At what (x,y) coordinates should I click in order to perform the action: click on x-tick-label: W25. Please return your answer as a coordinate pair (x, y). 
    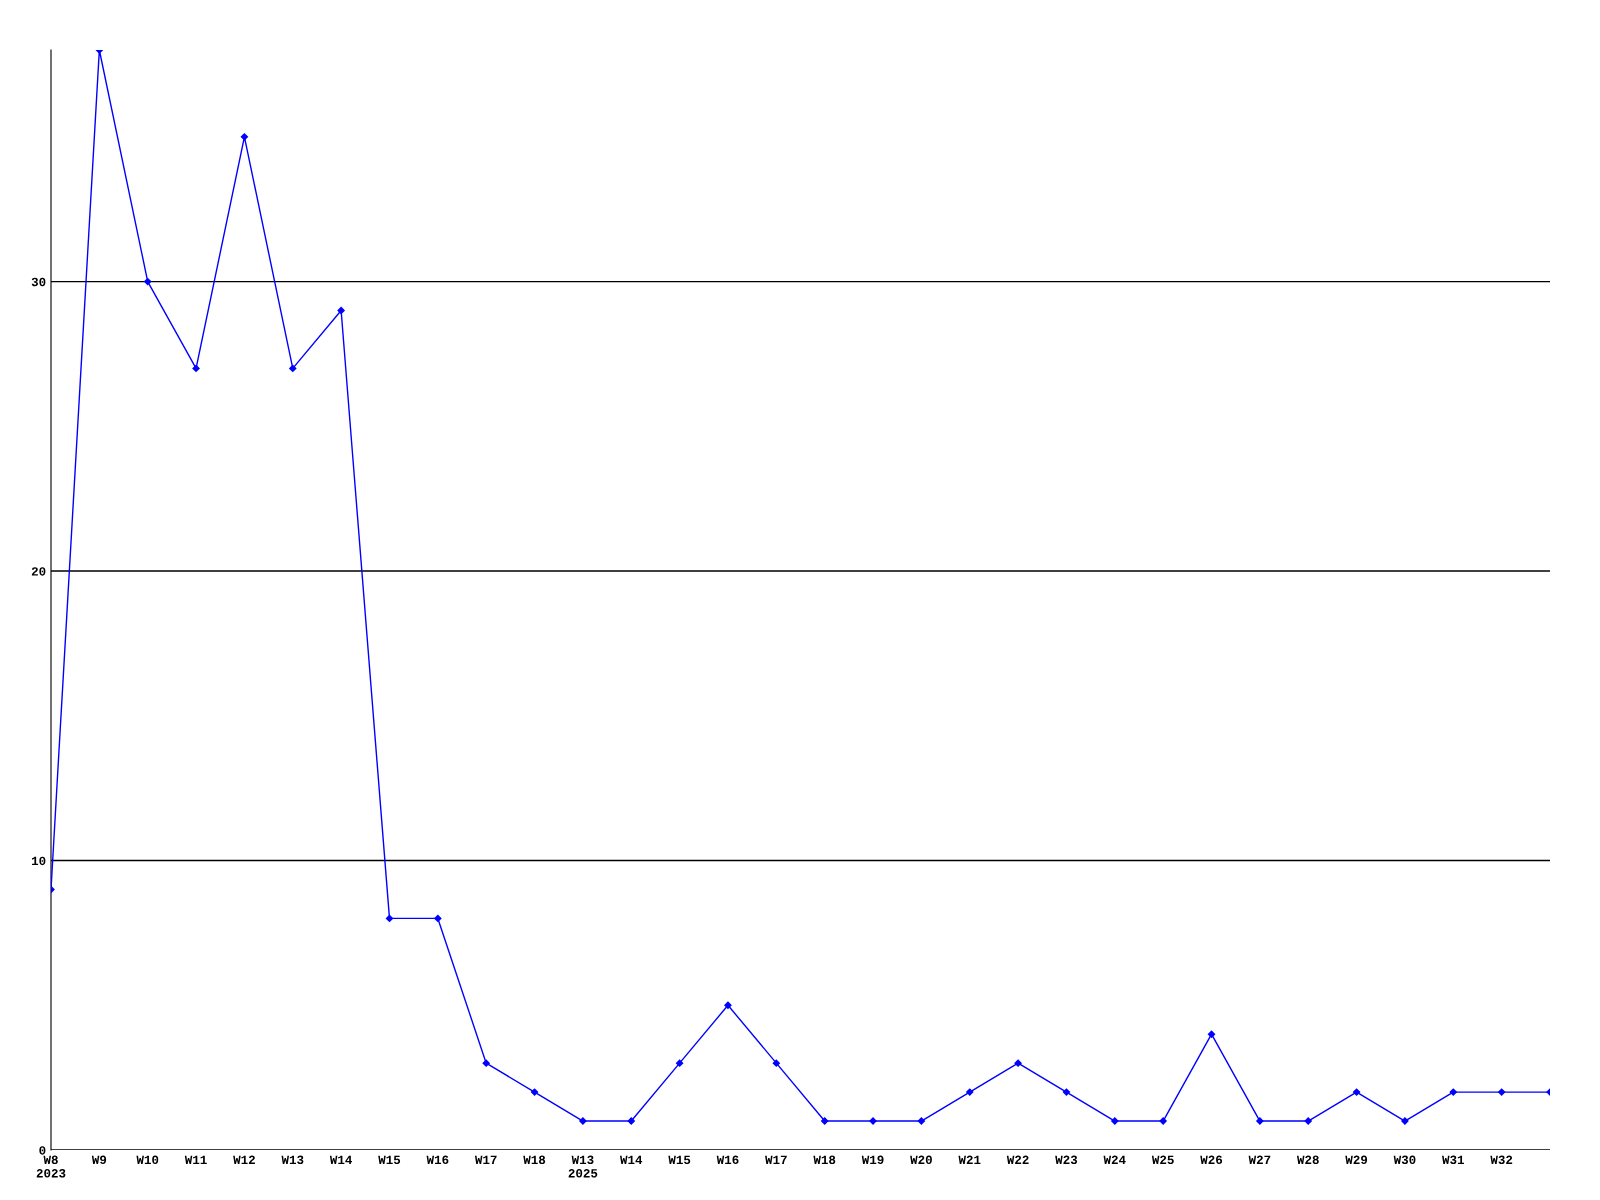
    Looking at the image, I should click on (1162, 1160).